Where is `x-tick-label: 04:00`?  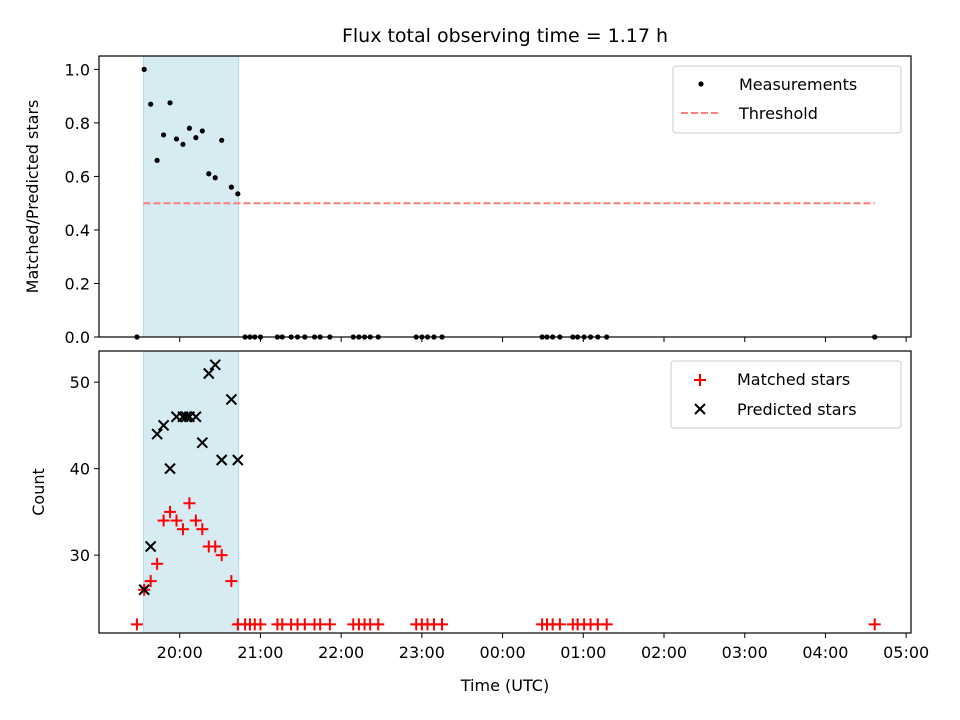
x-tick-label: 04:00 is located at coordinates (825, 652).